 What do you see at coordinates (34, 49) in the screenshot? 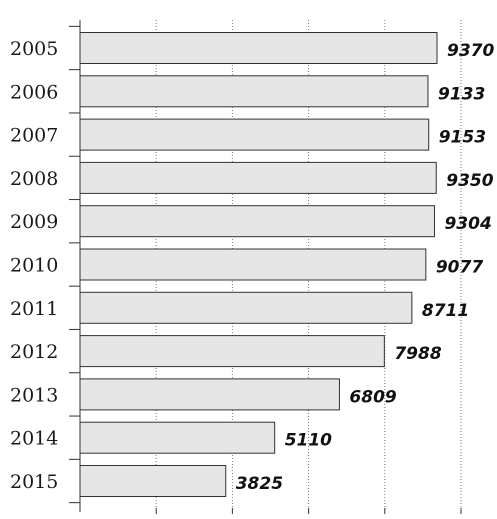
I see `category-label: 2005` at bounding box center [34, 49].